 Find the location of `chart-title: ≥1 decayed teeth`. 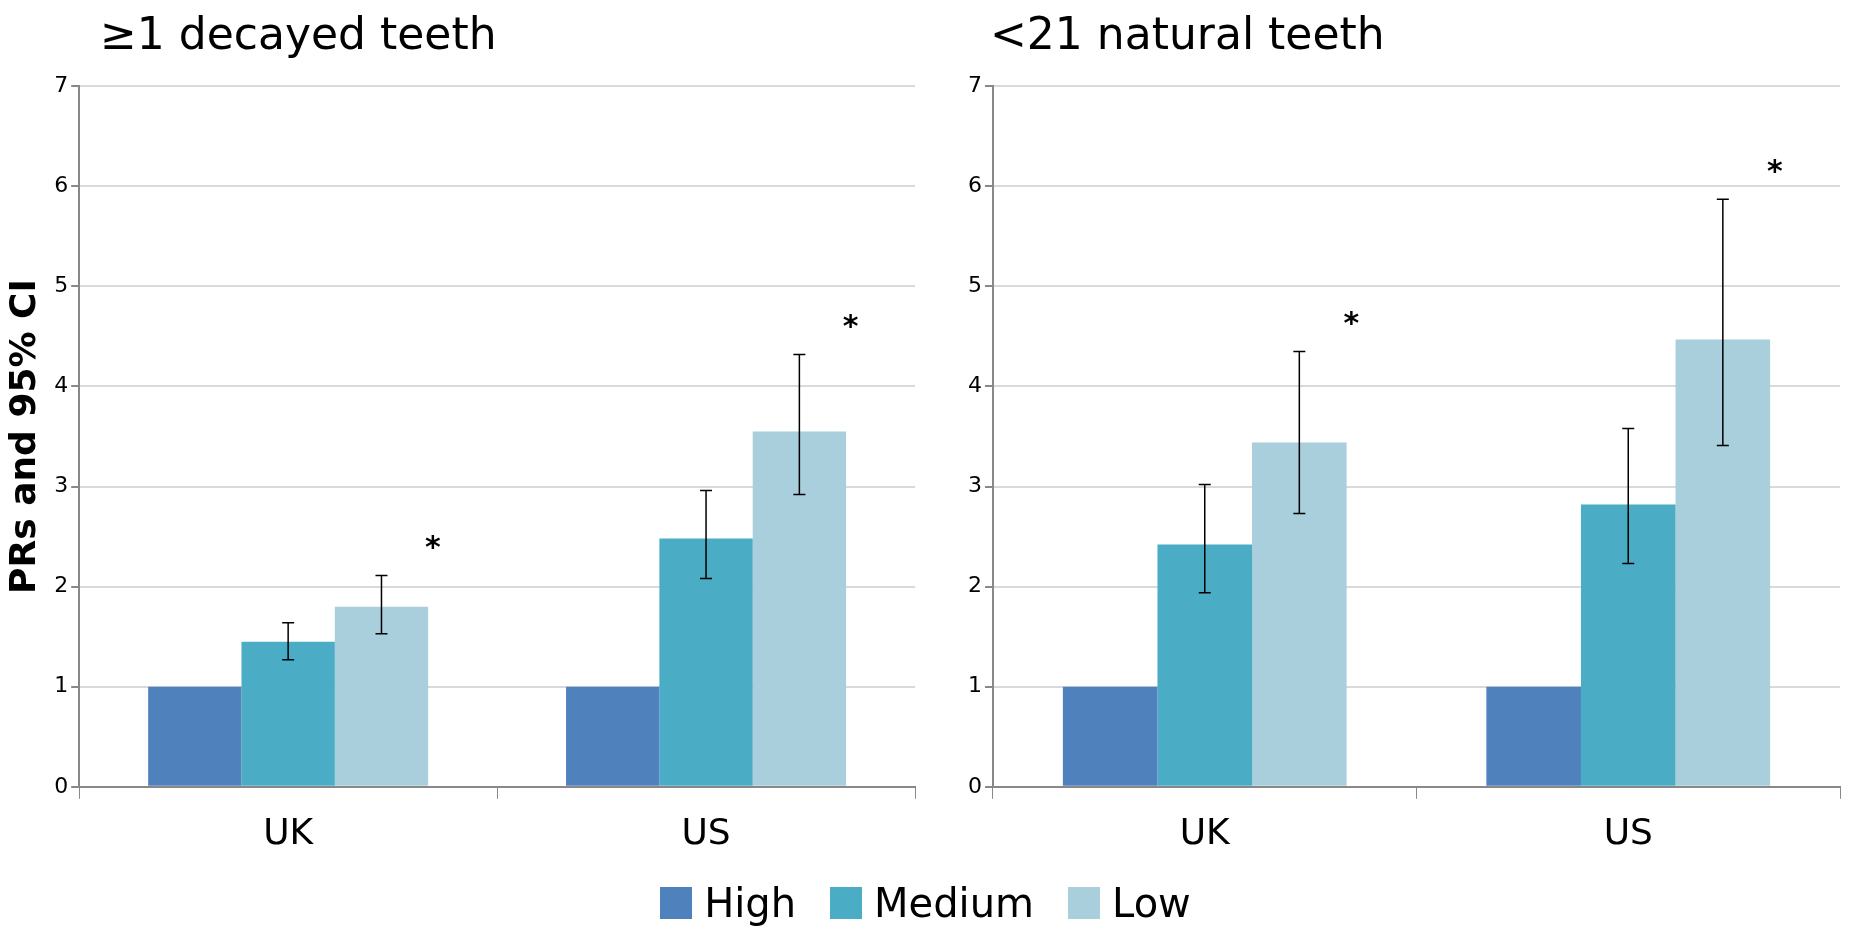

chart-title: ≥1 decayed teeth is located at coordinates (298, 33).